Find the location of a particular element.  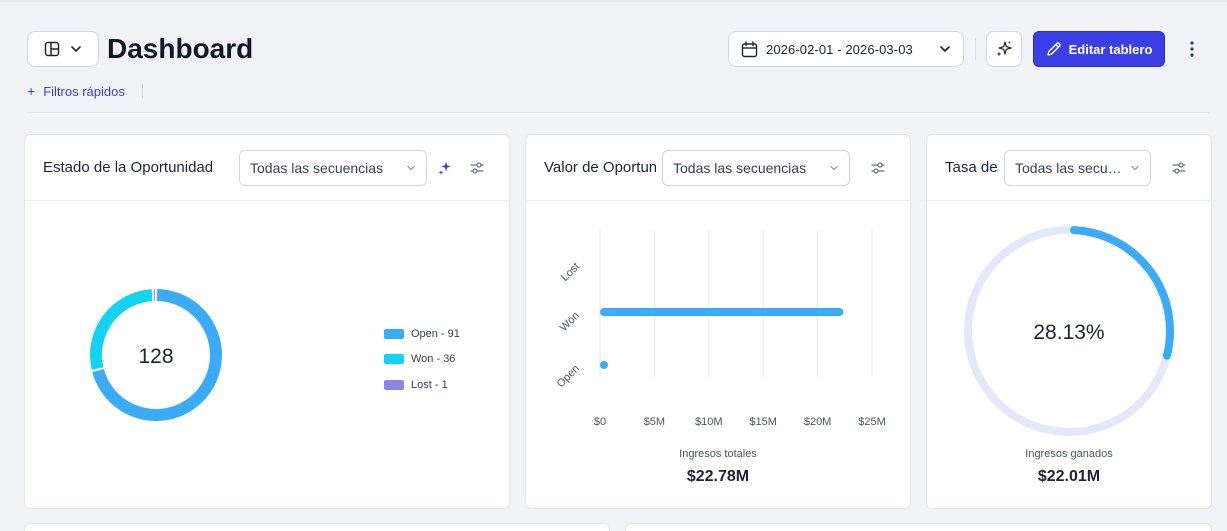

quick-filters-button: + Filtros rápidos is located at coordinates (76, 91).